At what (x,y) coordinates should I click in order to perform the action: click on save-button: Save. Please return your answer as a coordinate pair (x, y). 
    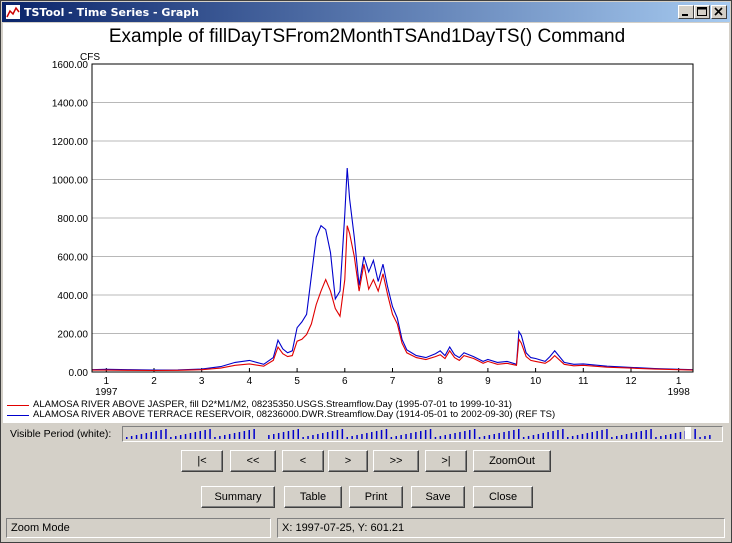
    Looking at the image, I should click on (438, 497).